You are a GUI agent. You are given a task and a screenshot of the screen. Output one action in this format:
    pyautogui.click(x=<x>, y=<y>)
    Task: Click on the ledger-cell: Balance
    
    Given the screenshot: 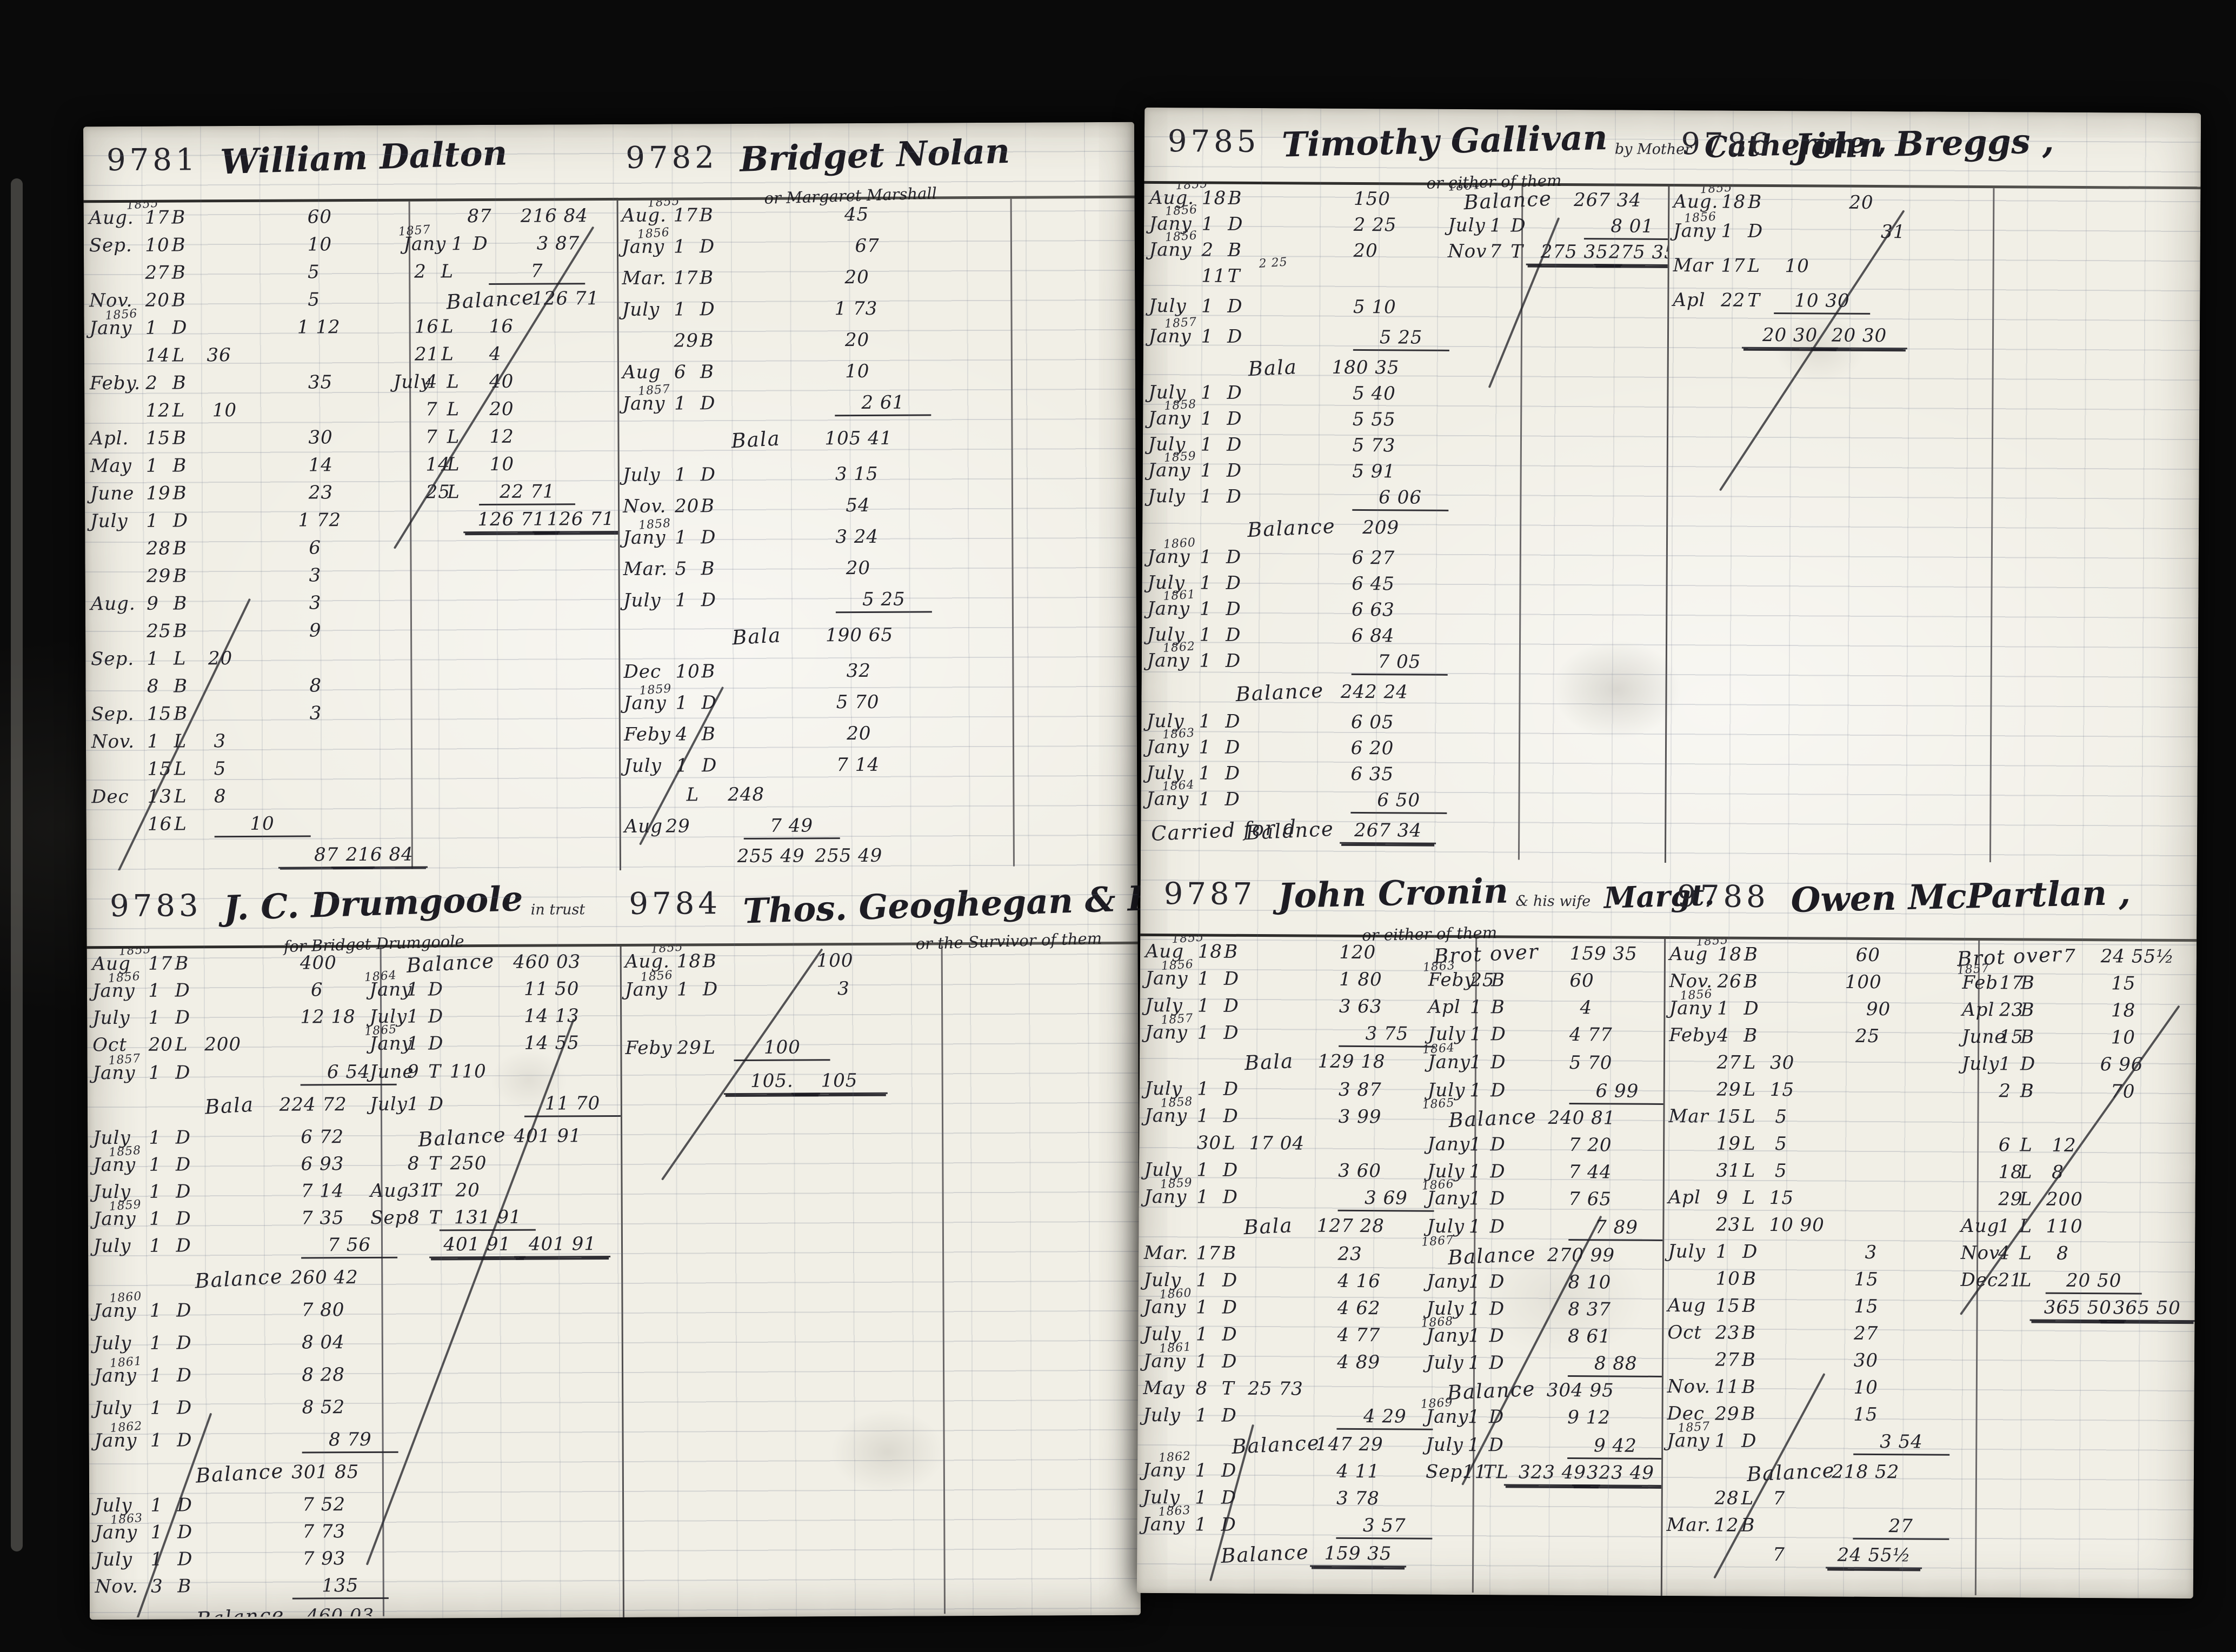 What is the action you would take?
    pyautogui.click(x=462, y=1137)
    